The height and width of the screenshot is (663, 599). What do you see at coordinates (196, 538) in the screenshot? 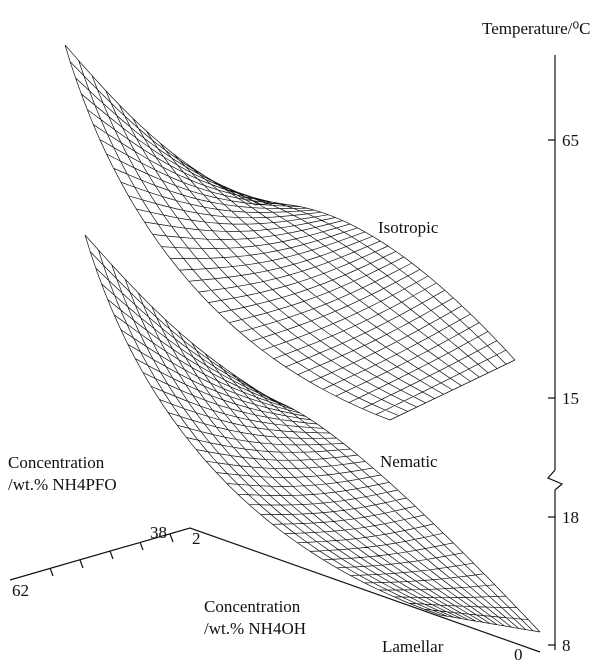
I see `tick: 2` at bounding box center [196, 538].